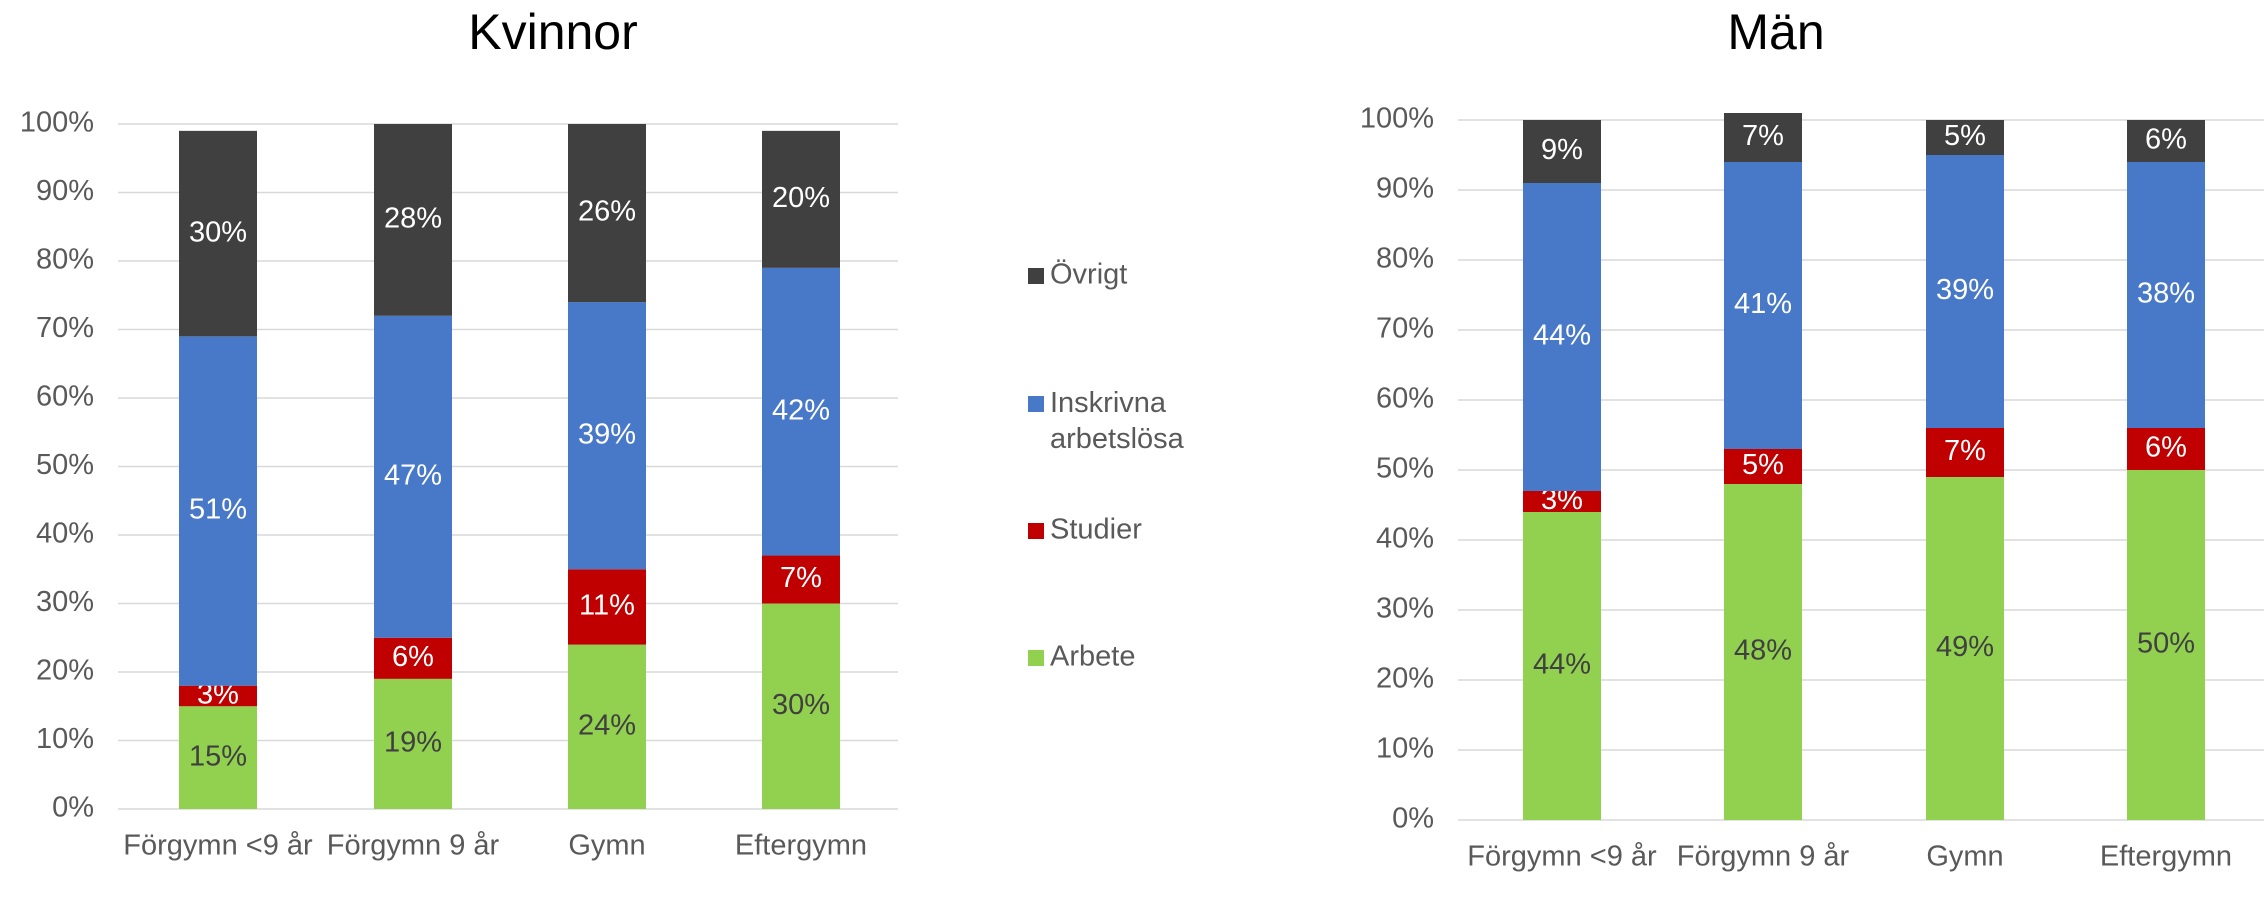 Image resolution: width=2264 pixels, height=907 pixels. I want to click on data-label: 42%, so click(801, 410).